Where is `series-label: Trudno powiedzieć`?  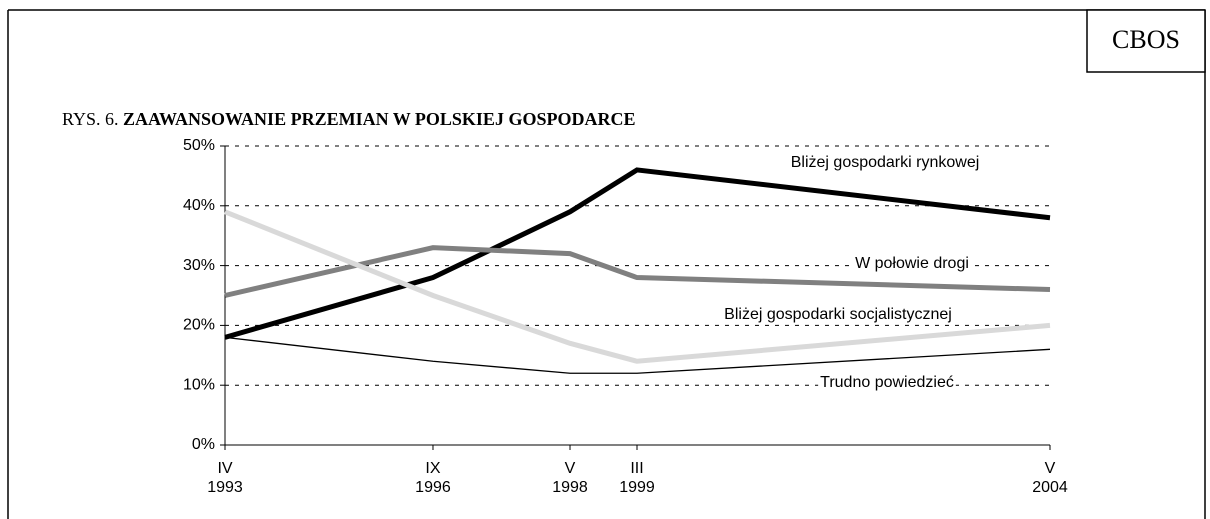
series-label: Trudno powiedzieć is located at coordinates (887, 382).